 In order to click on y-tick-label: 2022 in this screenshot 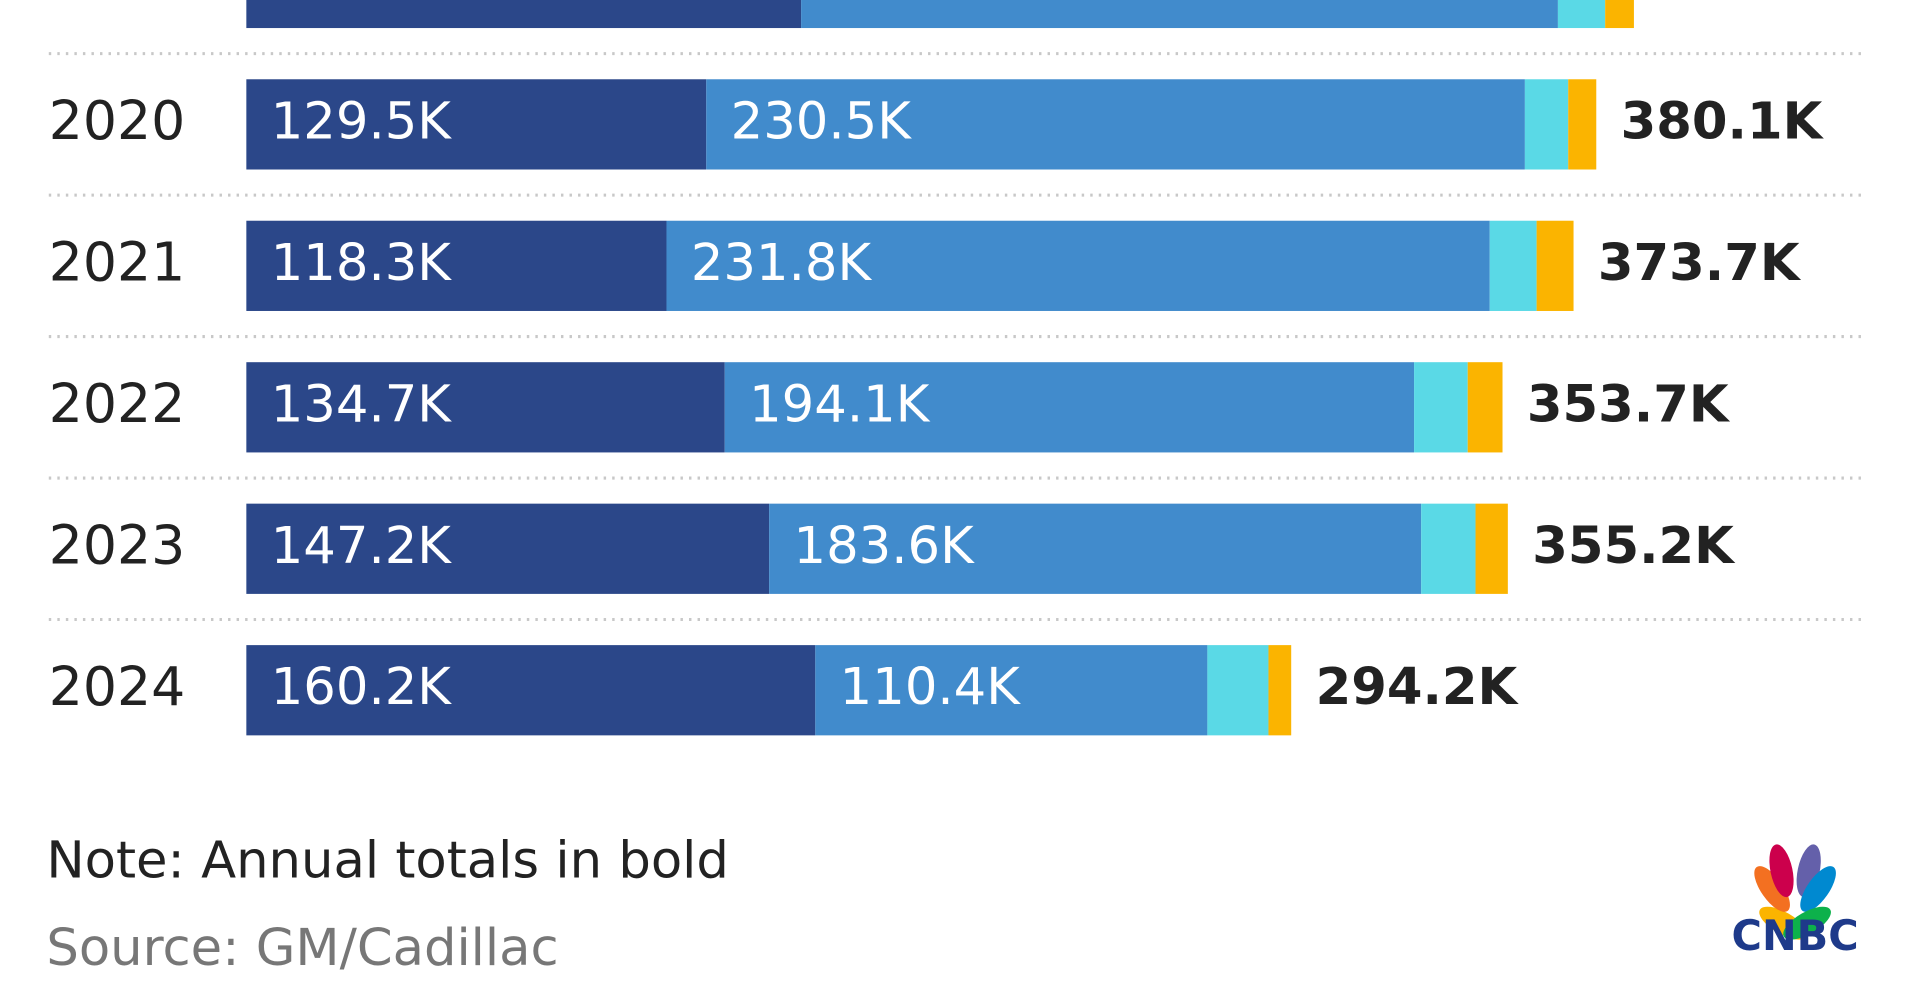, I will do `click(117, 403)`.